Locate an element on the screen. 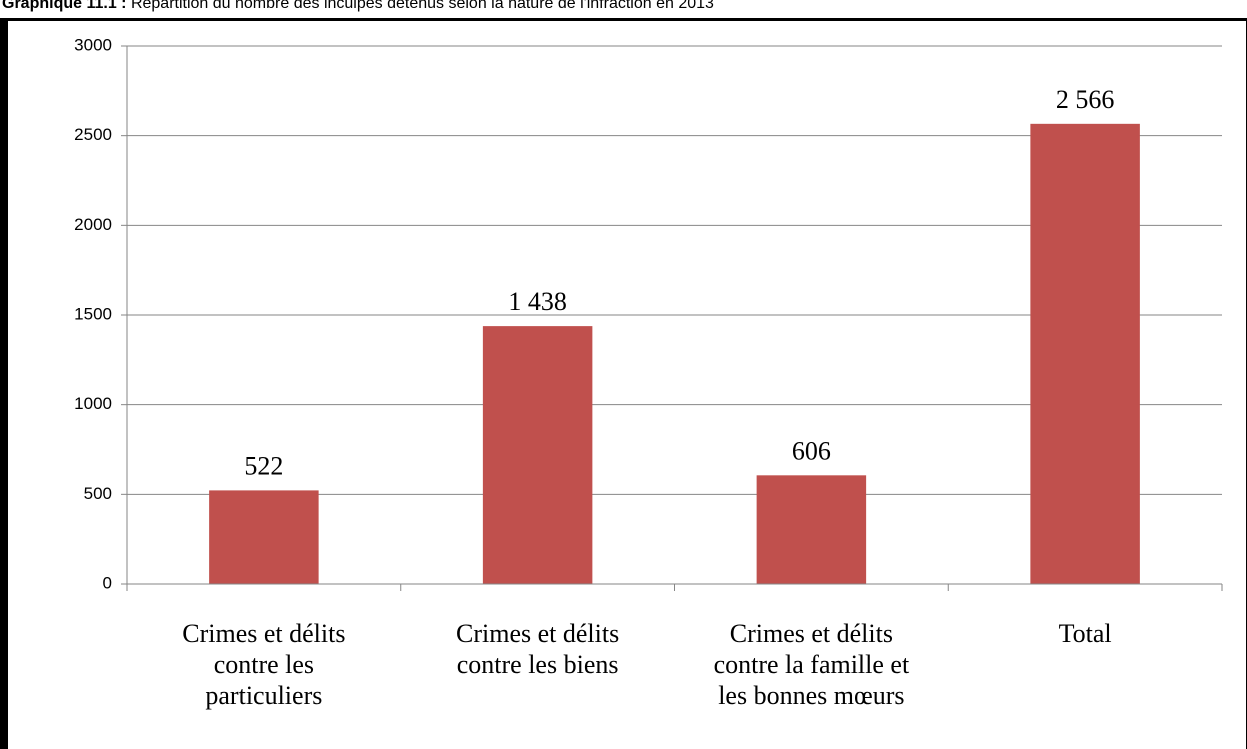  title-prefix: Graphique 11.1 : is located at coordinates (64, 6).